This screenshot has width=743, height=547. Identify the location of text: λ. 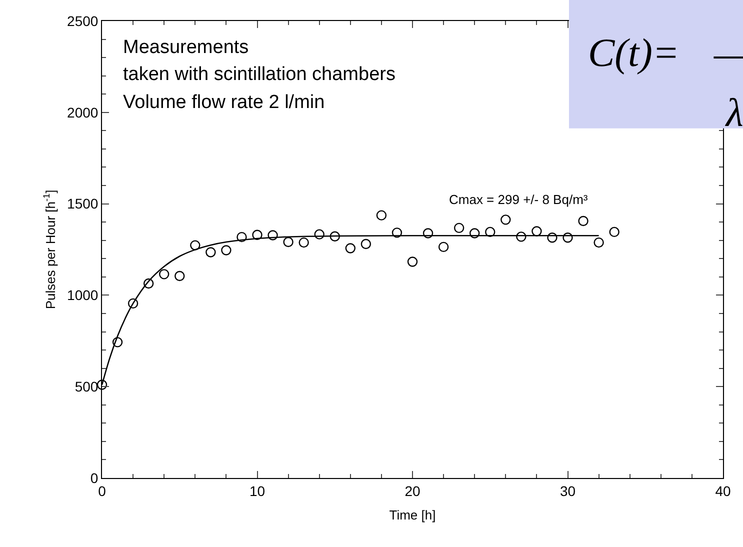
(734, 112).